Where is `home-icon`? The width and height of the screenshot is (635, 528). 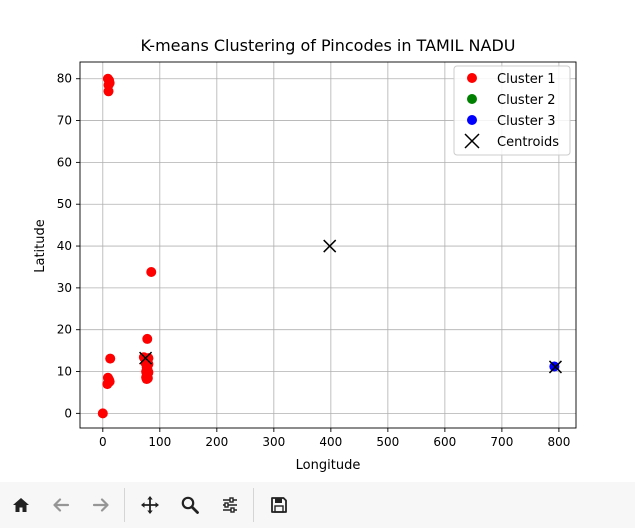 home-icon is located at coordinates (21, 505).